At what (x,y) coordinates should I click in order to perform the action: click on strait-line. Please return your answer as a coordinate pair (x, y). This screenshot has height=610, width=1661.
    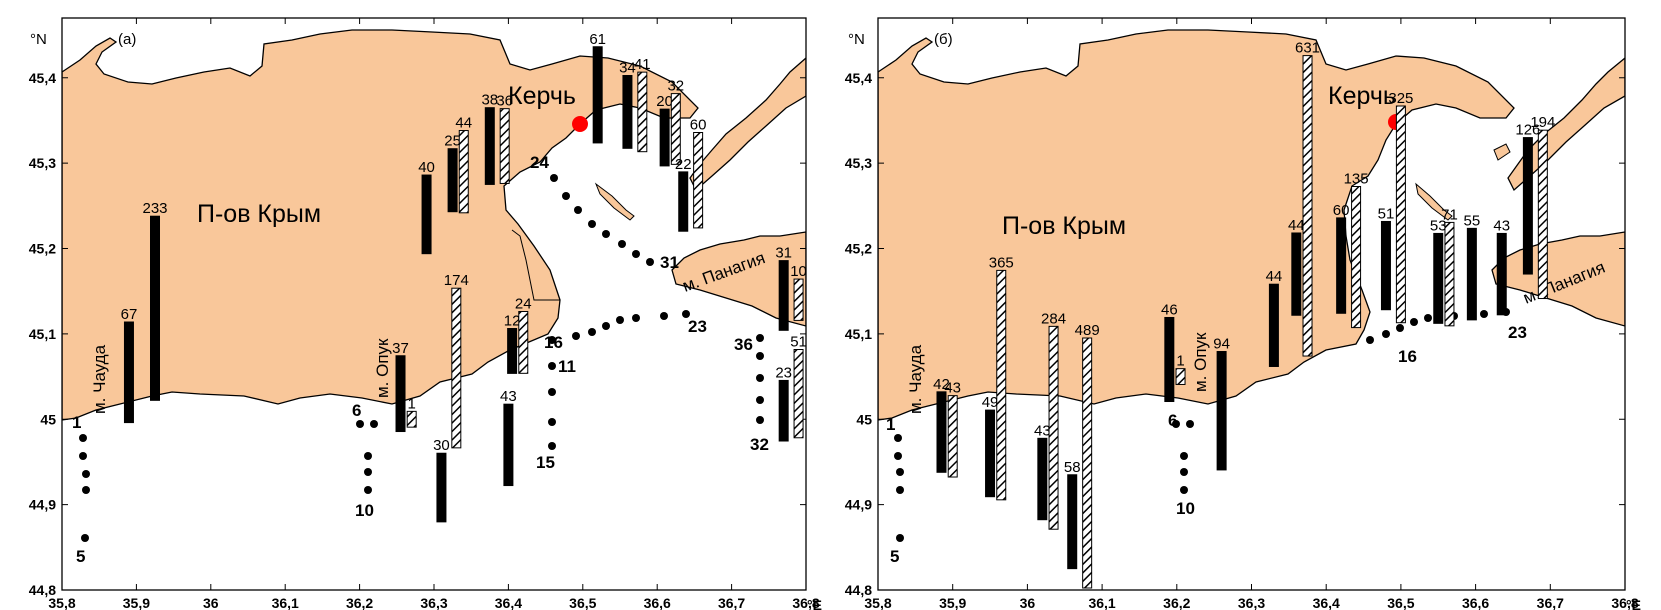
    Looking at the image, I should click on (535, 265).